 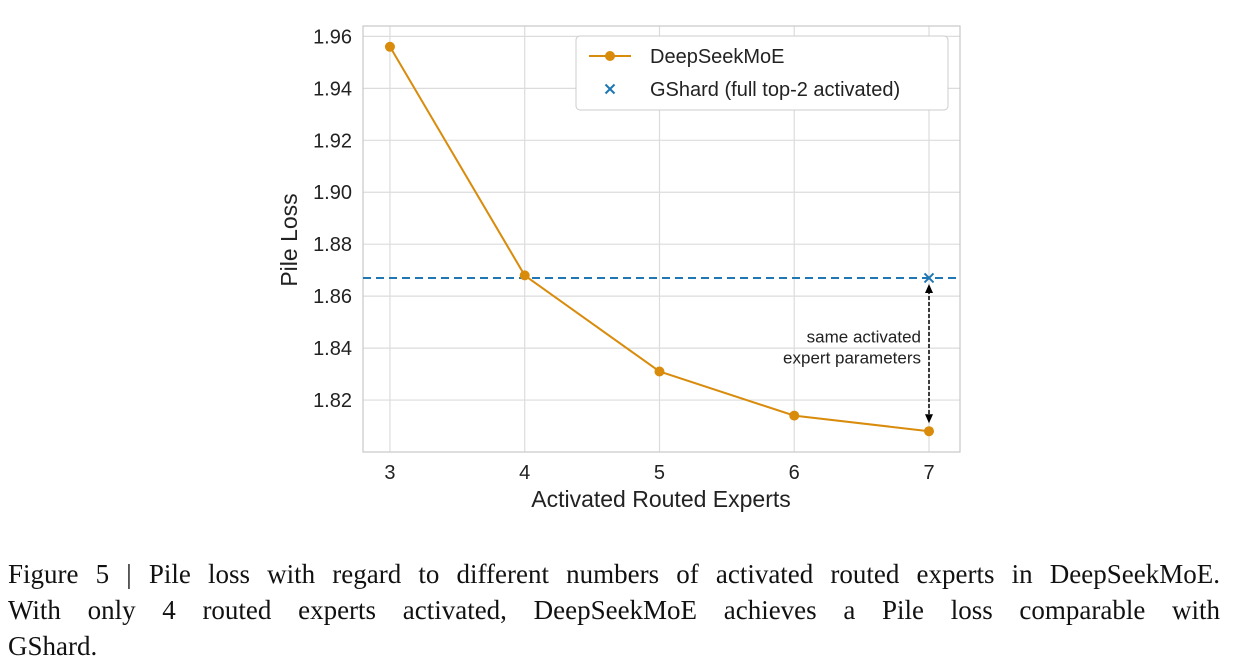 What do you see at coordinates (524, 473) in the screenshot?
I see `x-tick-4: 4` at bounding box center [524, 473].